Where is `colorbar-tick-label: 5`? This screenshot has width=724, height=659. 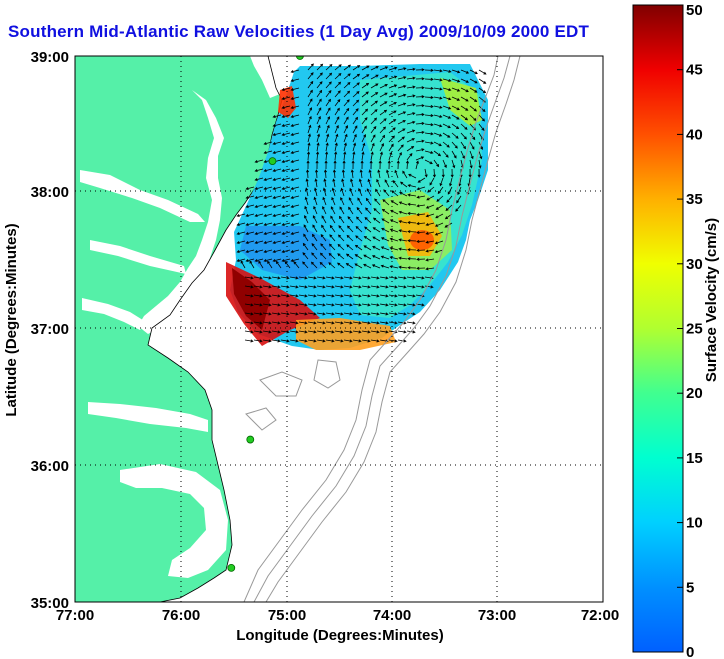 colorbar-tick-label: 5 is located at coordinates (690, 587).